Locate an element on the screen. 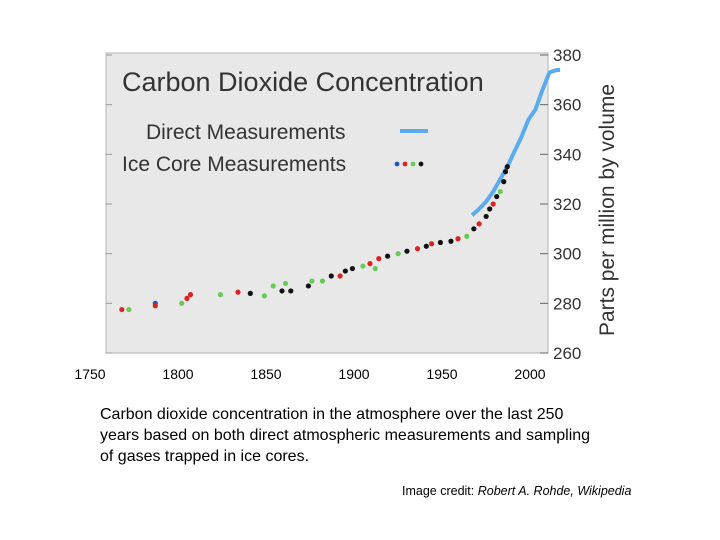 This screenshot has height=540, width=720. y-tick-label: 380 is located at coordinates (567, 55).